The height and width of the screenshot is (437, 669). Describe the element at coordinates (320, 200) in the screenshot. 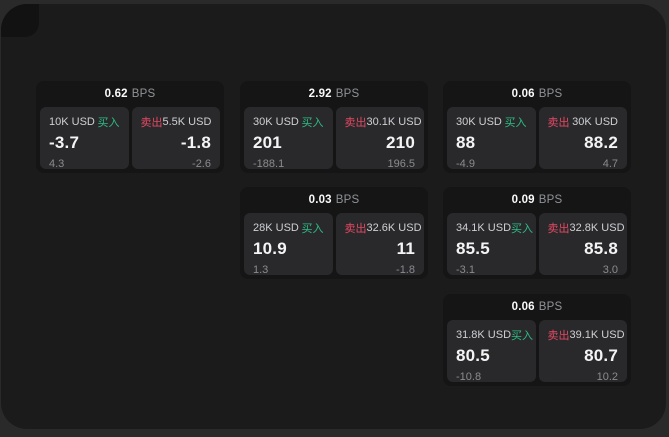

I see `spread-value: 0.03` at that location.